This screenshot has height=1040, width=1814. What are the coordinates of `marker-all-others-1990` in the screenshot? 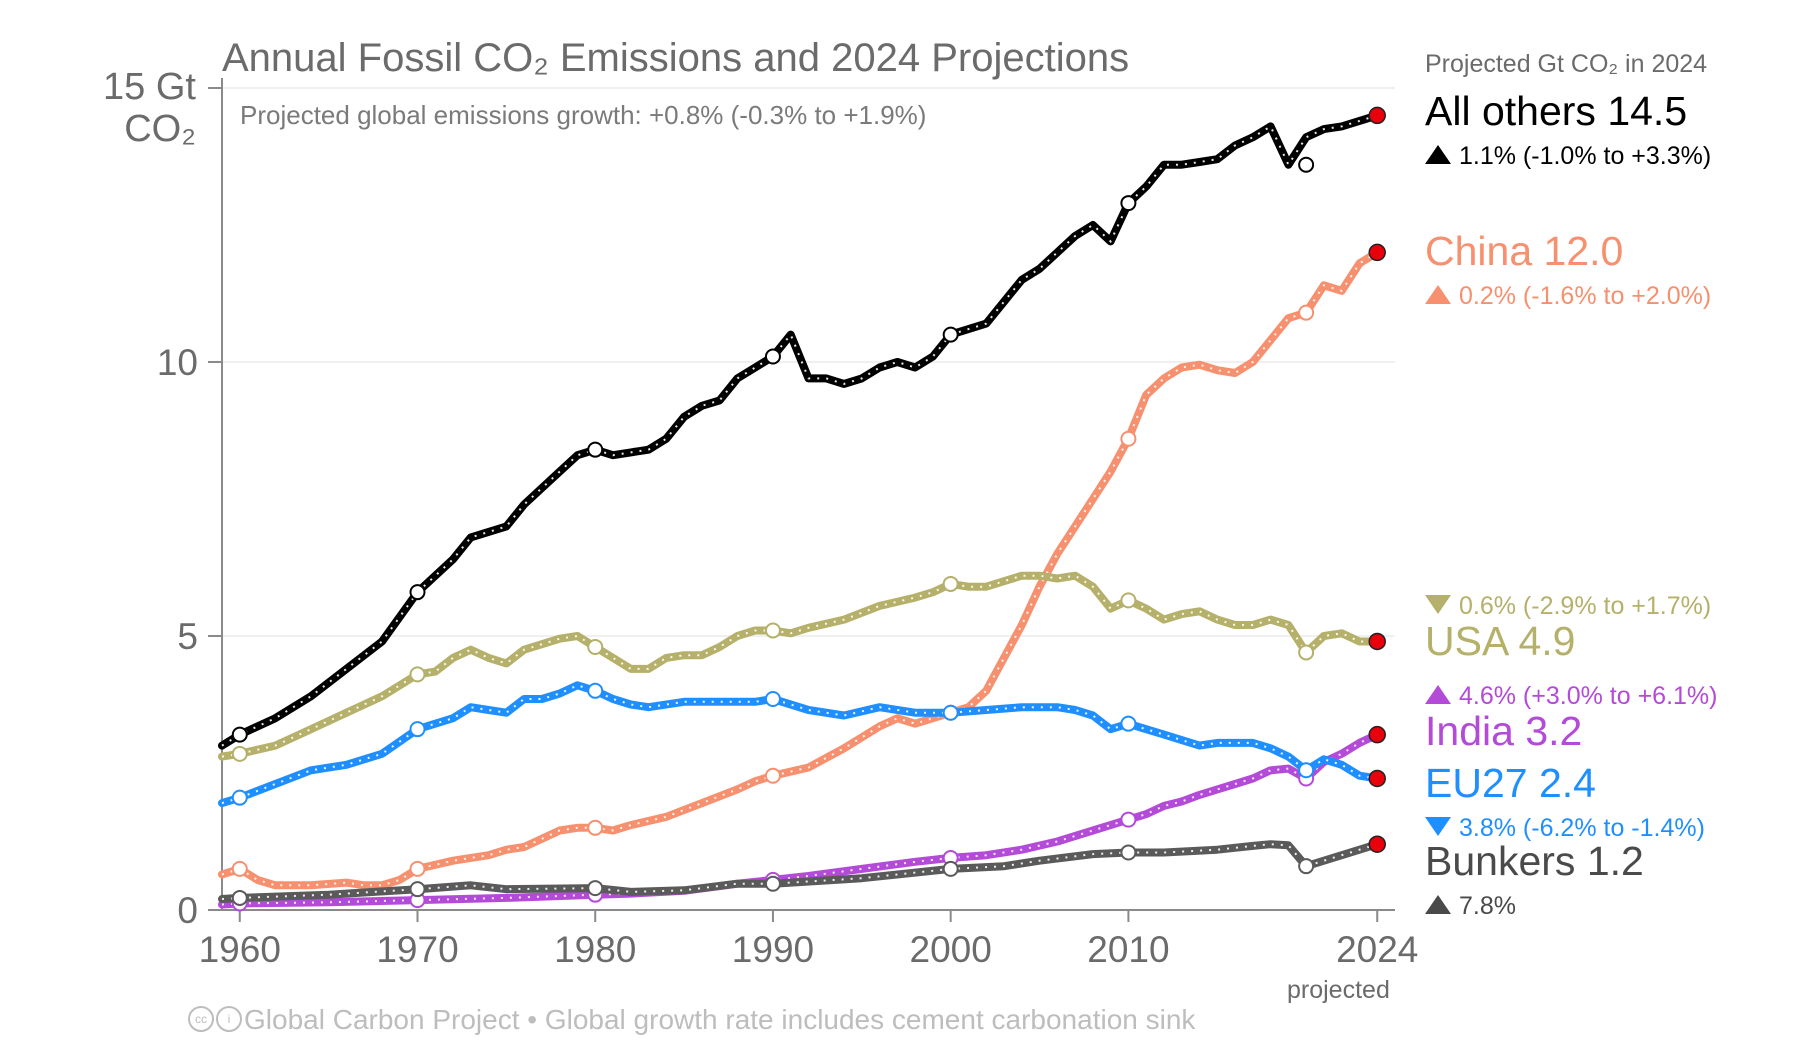 It's located at (772, 356).